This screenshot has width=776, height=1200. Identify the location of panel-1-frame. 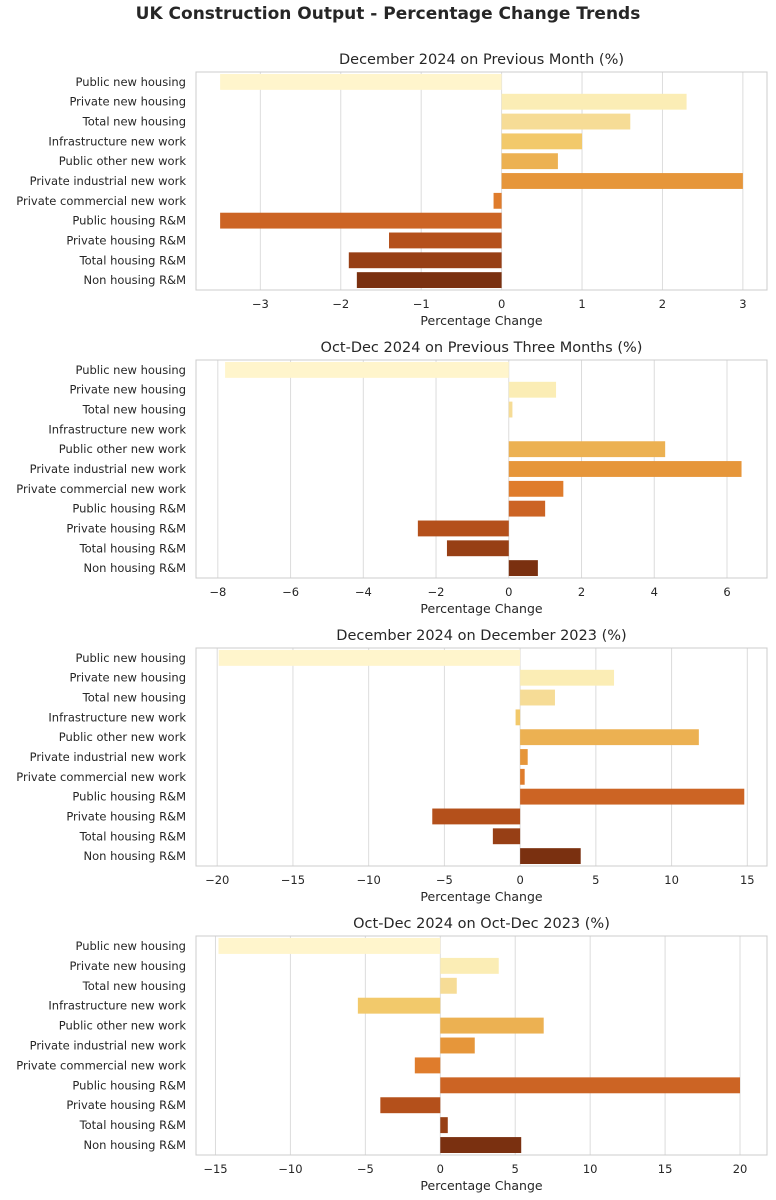
(481, 181).